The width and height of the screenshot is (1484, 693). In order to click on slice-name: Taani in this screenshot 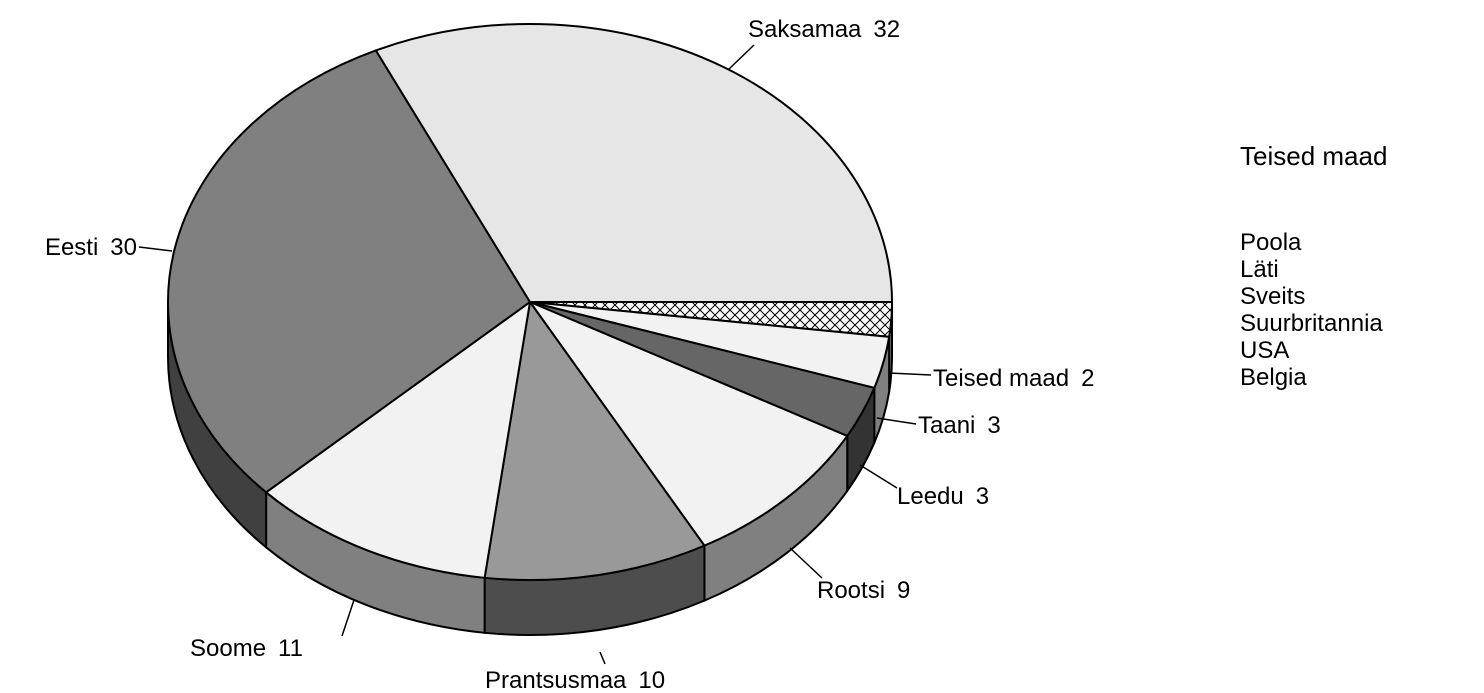, I will do `click(946, 425)`.